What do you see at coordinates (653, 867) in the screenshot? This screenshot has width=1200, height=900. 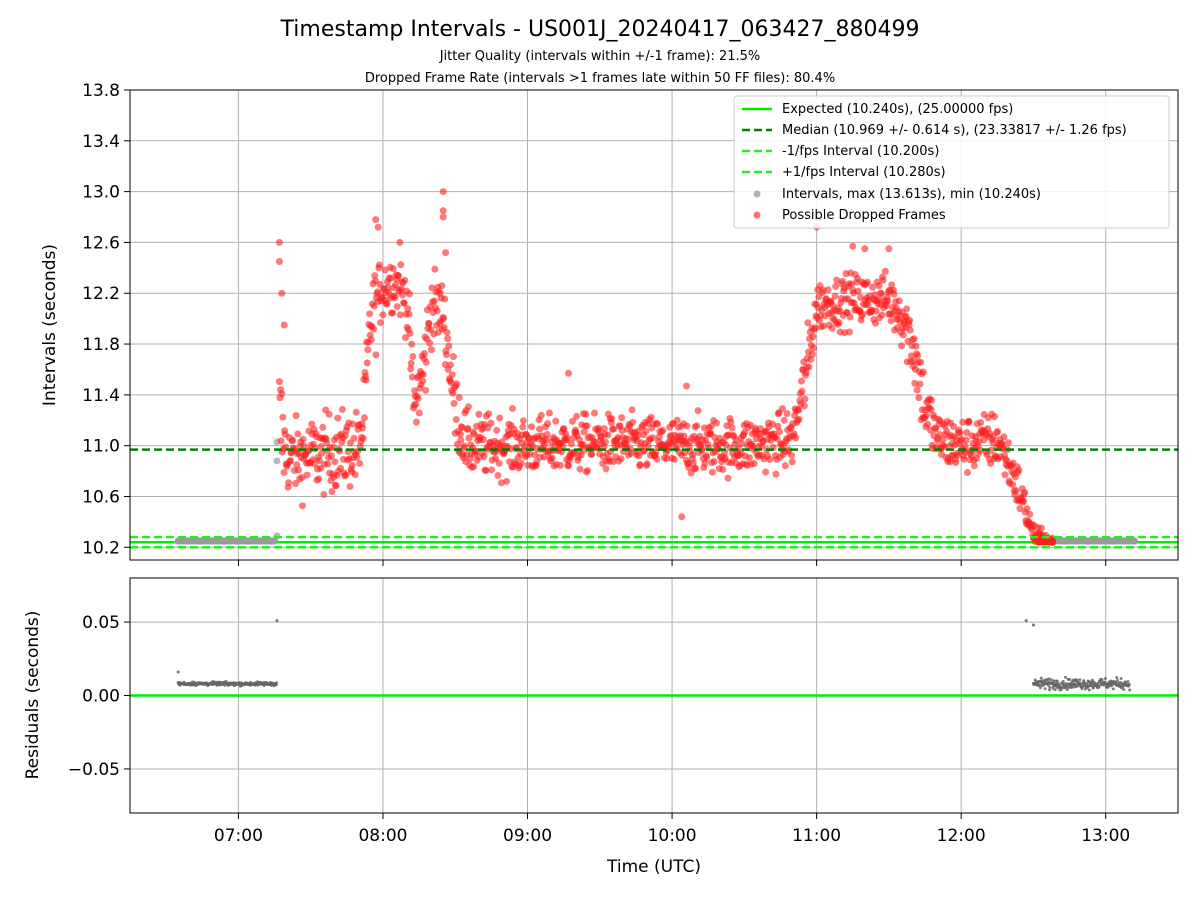 I see `x-axis-label: Time (UTC)` at bounding box center [653, 867].